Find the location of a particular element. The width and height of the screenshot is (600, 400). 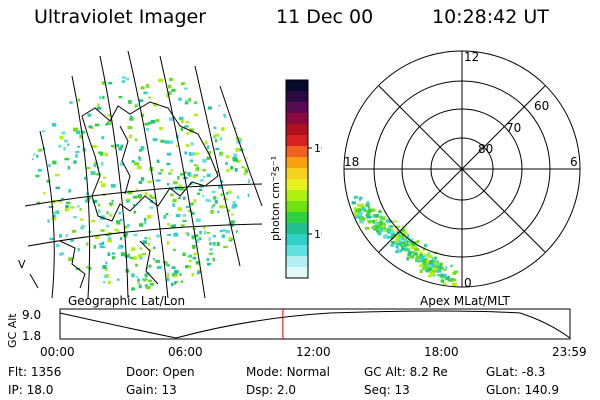

timeline-xtick-1: 06:00 is located at coordinates (185, 352).